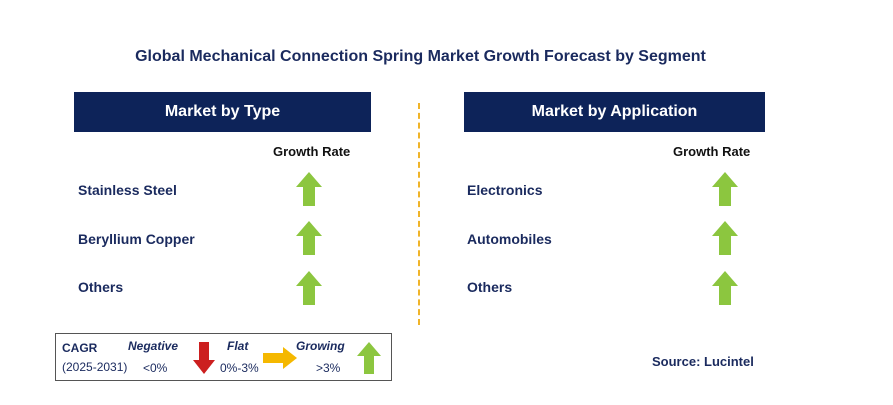 The height and width of the screenshot is (405, 893). I want to click on market-by-type-label: Market by Type, so click(222, 111).